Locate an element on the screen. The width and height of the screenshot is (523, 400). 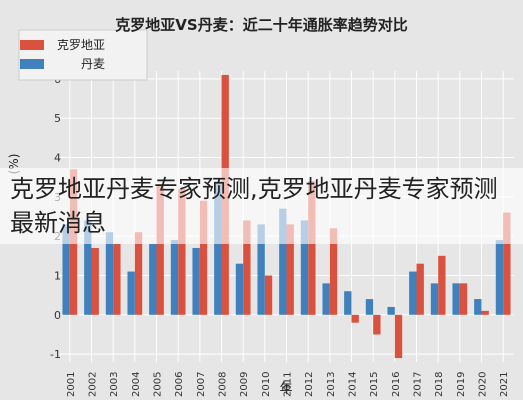
bar-denmark-2003 is located at coordinates (109, 273).